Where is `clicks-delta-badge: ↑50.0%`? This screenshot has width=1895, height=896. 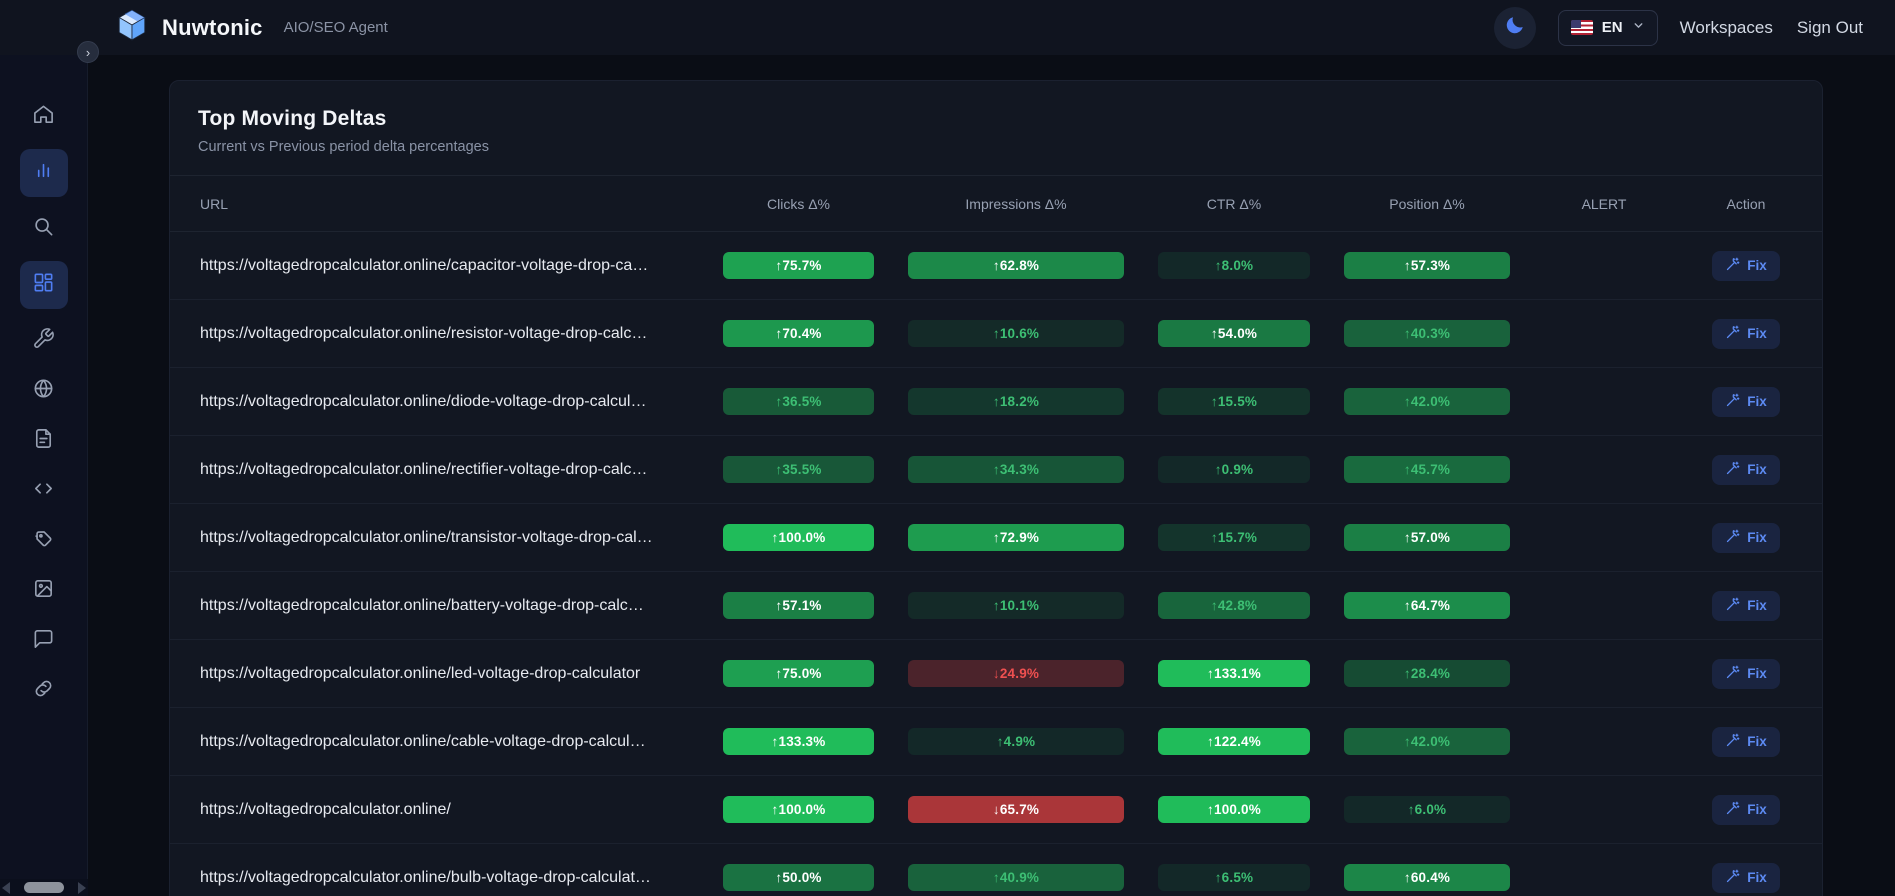 clicks-delta-badge: ↑50.0% is located at coordinates (798, 877).